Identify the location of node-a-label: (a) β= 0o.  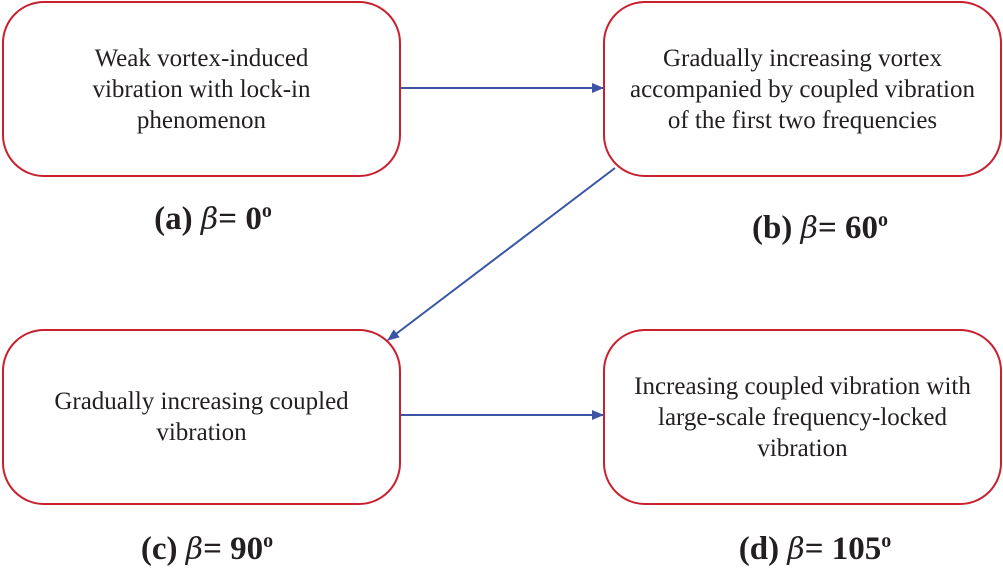
(213, 218).